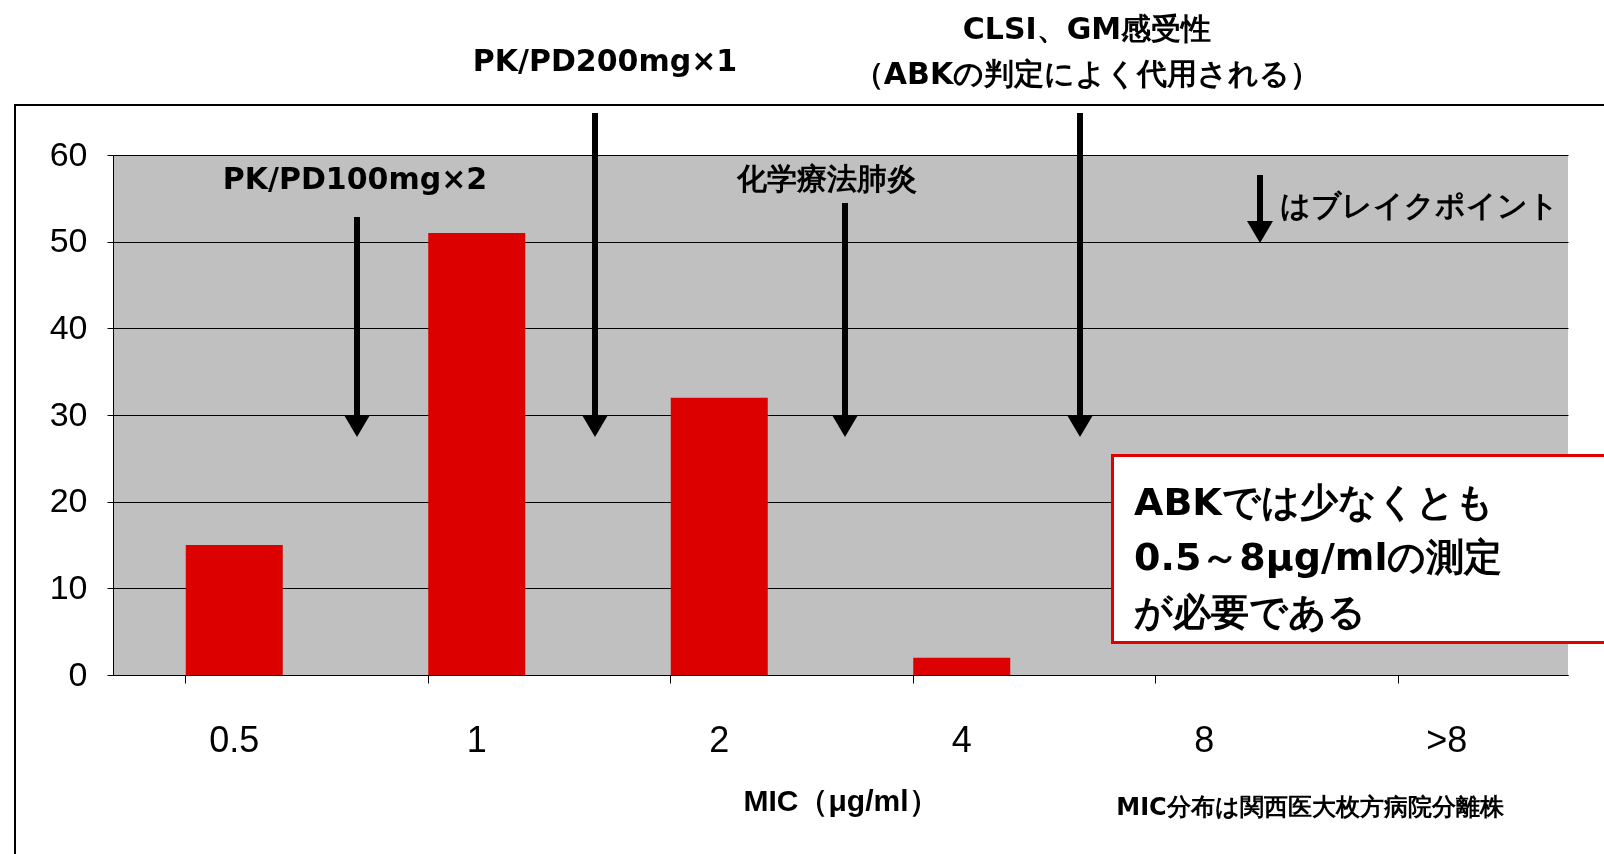 The image size is (1604, 854). I want to click on x-axis-title: MIC（μg/ml）, so click(841, 800).